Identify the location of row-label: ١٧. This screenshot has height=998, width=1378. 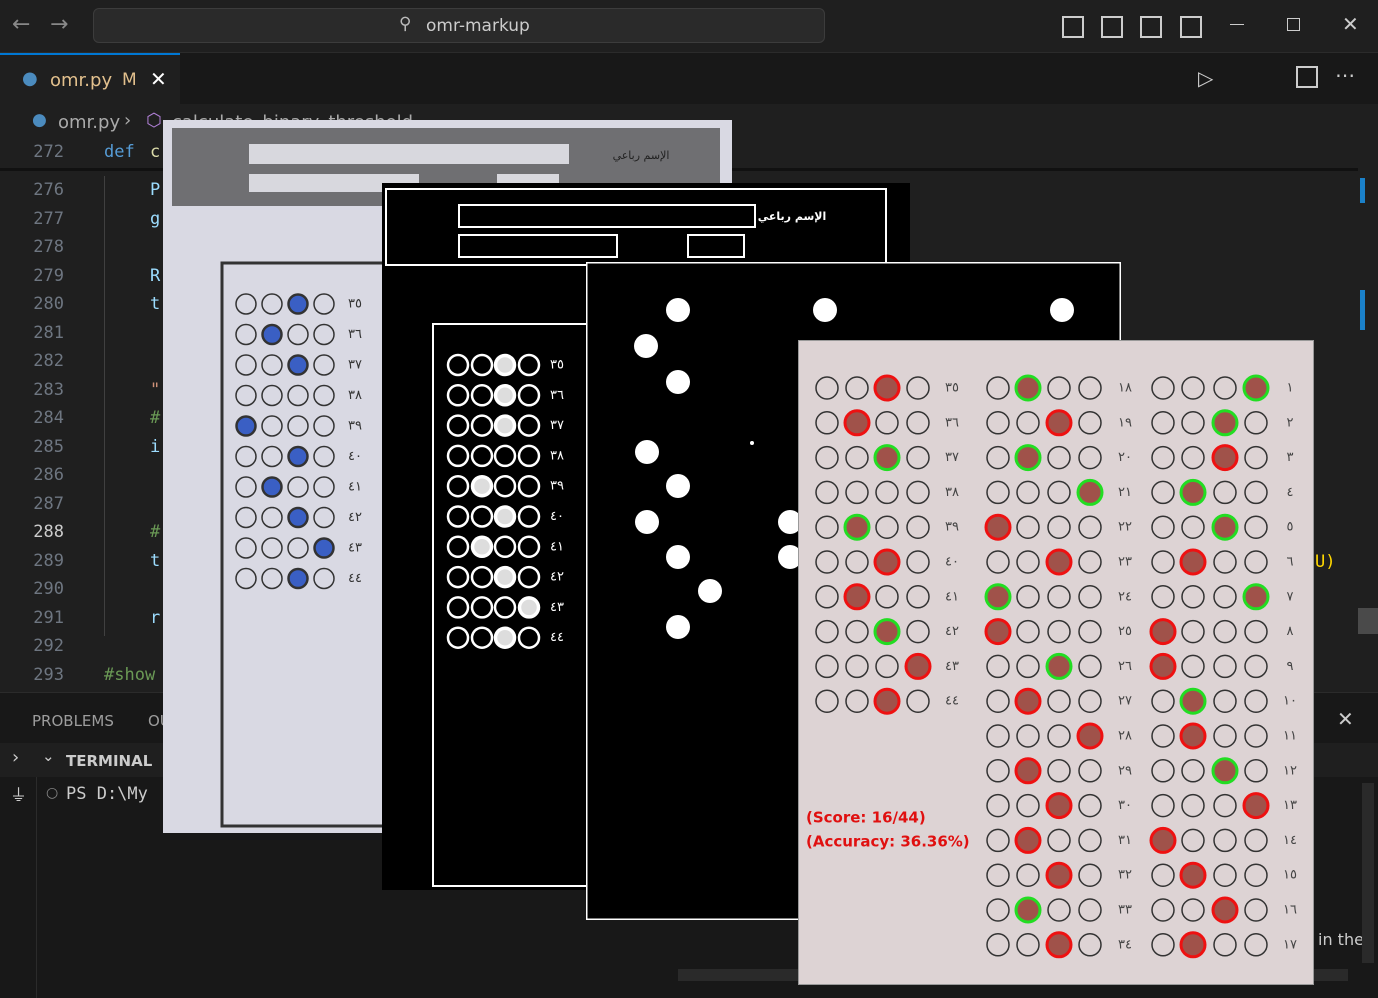
(1290, 944).